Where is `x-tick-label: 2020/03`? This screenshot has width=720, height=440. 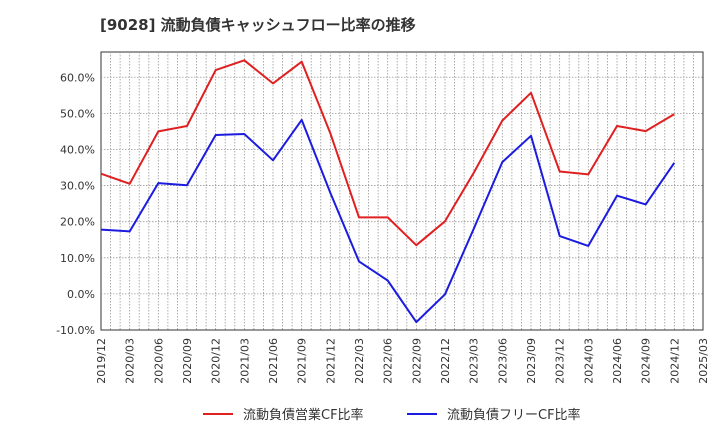
x-tick-label: 2020/03 is located at coordinates (130, 361).